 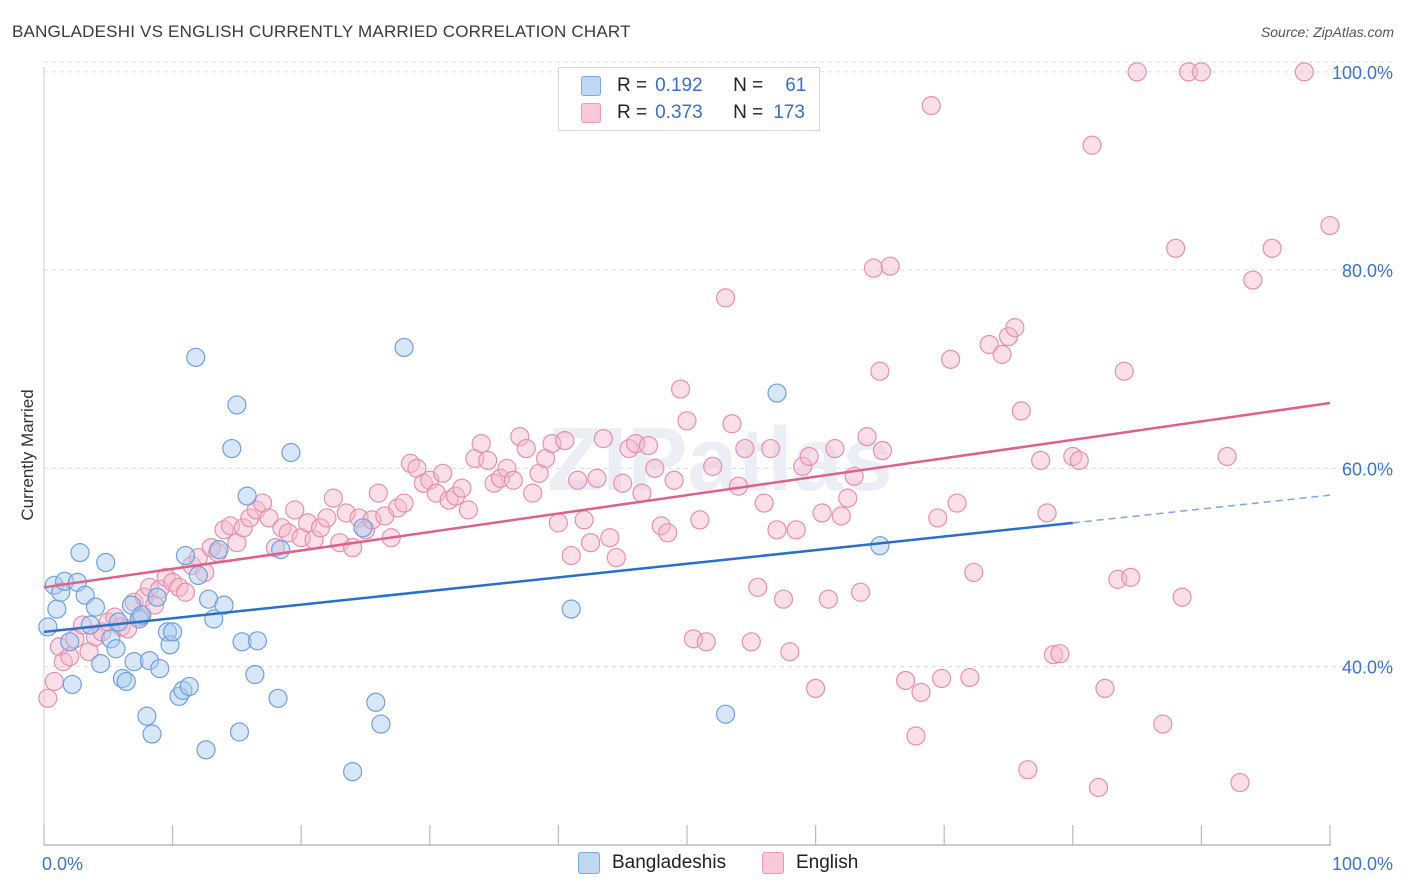 I want to click on watermark: ZIPatlas, so click(x=719, y=460).